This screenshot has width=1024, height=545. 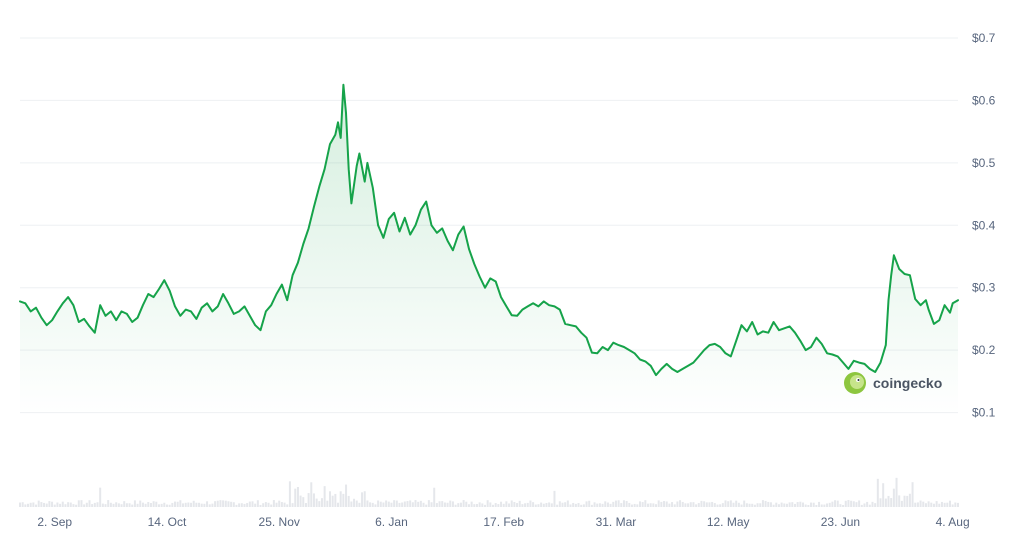 What do you see at coordinates (857, 382) in the screenshot?
I see `gecko-logo-inner-icon` at bounding box center [857, 382].